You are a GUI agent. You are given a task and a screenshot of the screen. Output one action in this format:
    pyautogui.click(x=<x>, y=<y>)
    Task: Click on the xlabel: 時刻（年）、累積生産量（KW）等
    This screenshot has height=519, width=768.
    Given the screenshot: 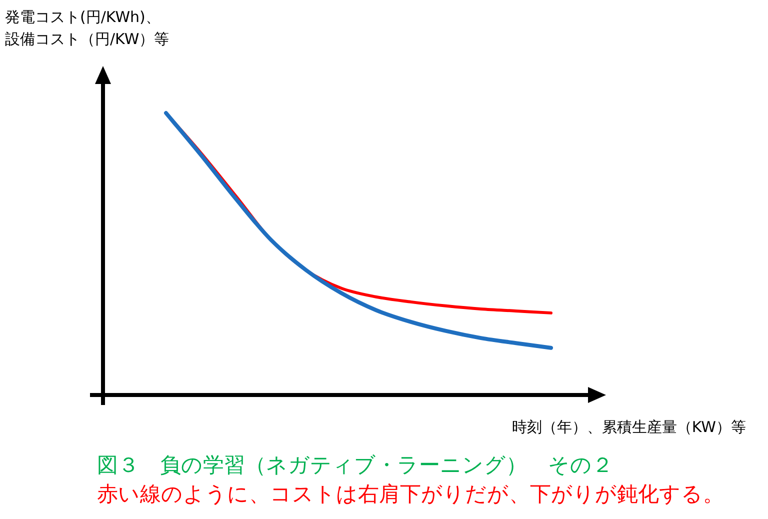 What is the action you would take?
    pyautogui.click(x=629, y=427)
    